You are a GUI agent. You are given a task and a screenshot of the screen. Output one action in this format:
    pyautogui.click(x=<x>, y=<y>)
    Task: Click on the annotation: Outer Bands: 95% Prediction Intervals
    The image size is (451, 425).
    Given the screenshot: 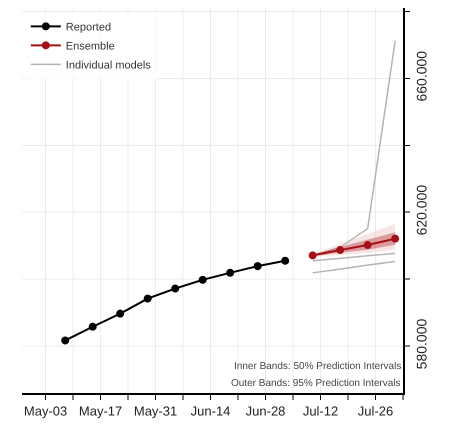 What is the action you would take?
    pyautogui.click(x=316, y=383)
    